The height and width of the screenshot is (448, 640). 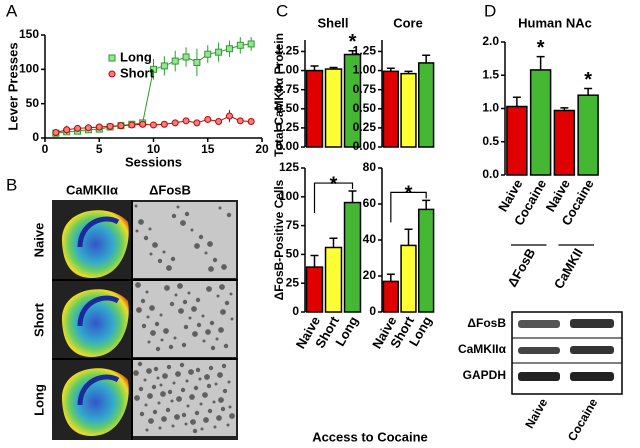 What do you see at coordinates (289, 167) in the screenshot?
I see `y-tick-label: 125` at bounding box center [289, 167].